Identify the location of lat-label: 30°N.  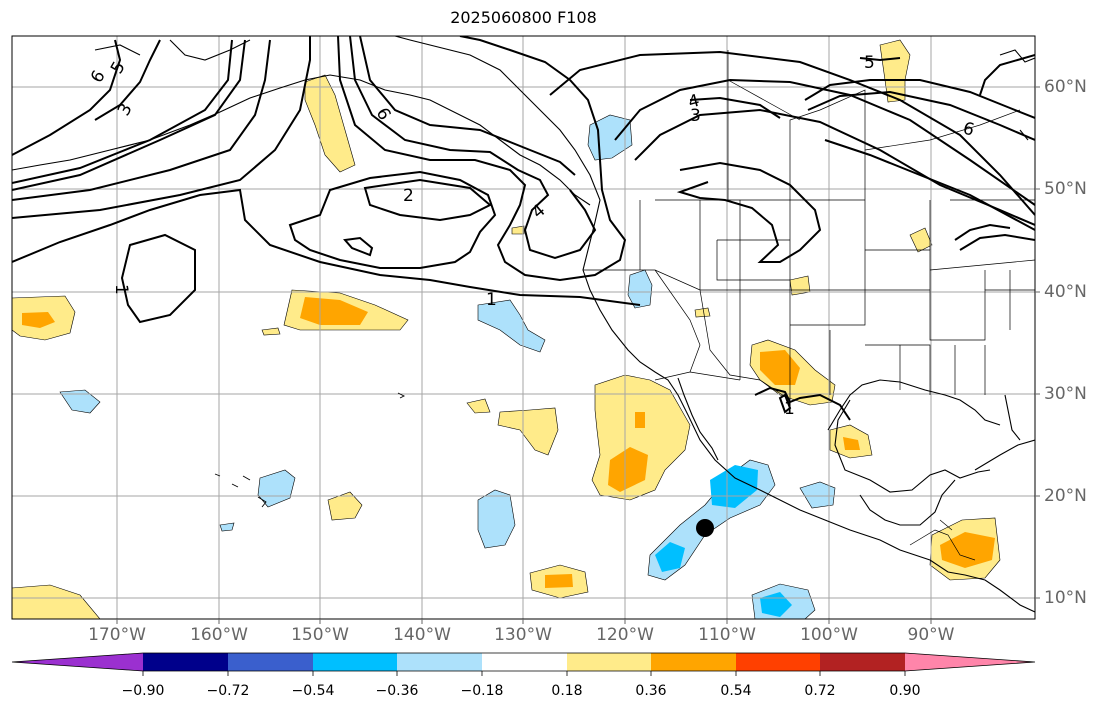
(1065, 394).